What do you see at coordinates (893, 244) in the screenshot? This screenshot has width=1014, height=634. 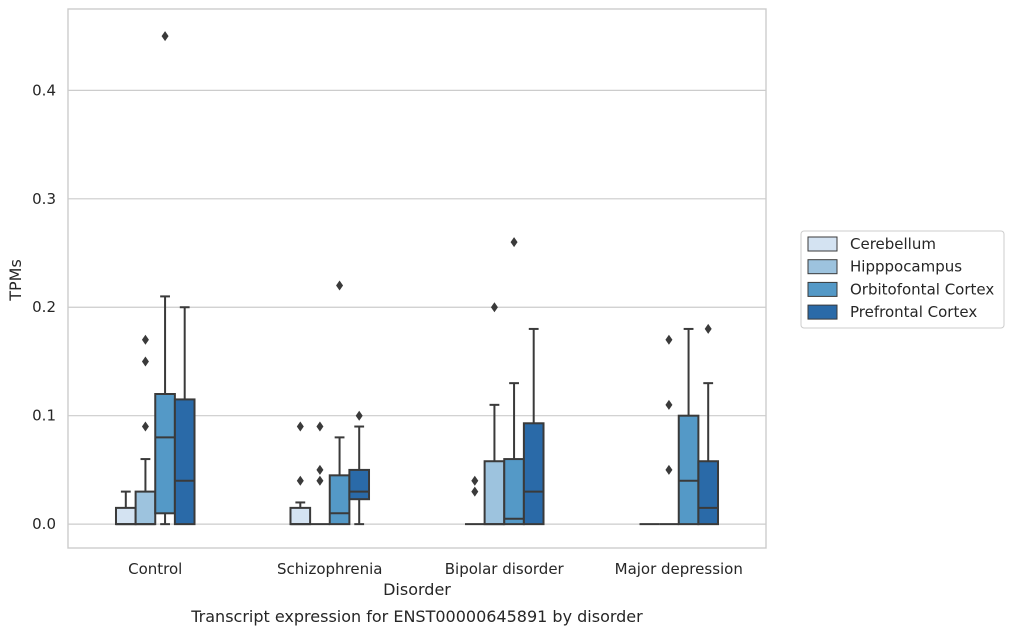 I see `legend-label: Cerebellum` at bounding box center [893, 244].